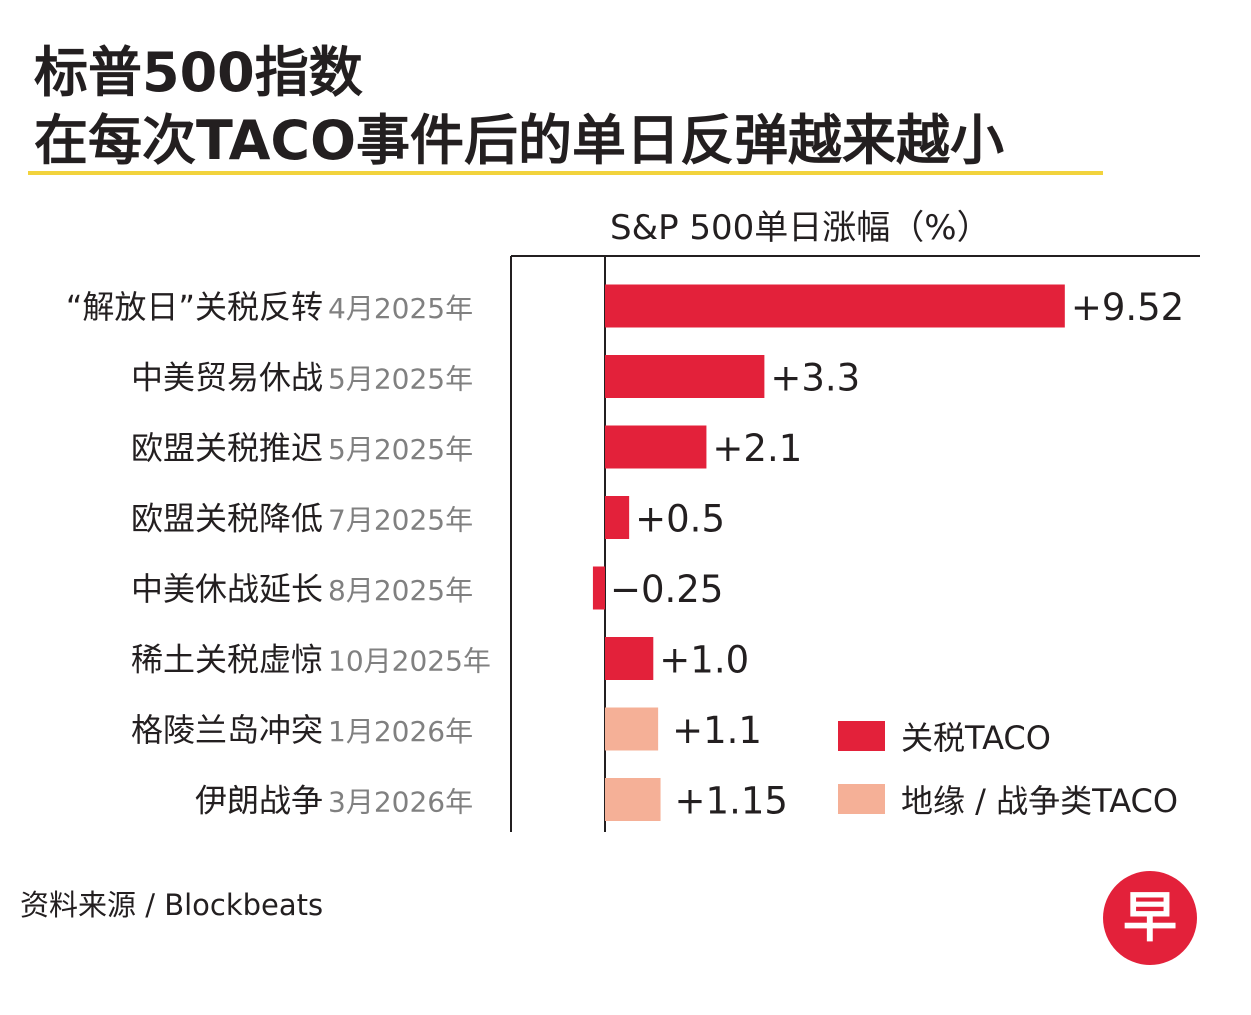 The image size is (1251, 1015). Describe the element at coordinates (227, 730) in the screenshot. I see `category-label-6: 格陵兰岛冲突` at that location.